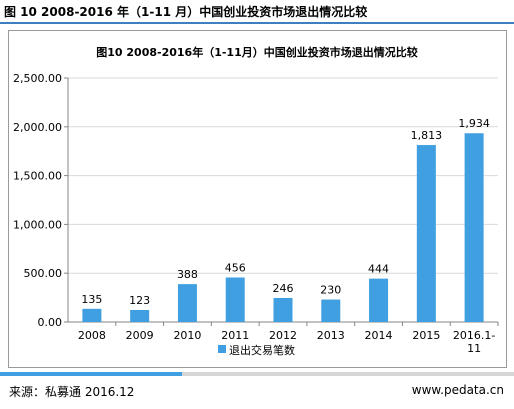 Image resolution: width=514 pixels, height=409 pixels. I want to click on page-title: 图 10 2008-2016 年（1-11 月）中国创业投资市场退出情况比较, so click(186, 12).